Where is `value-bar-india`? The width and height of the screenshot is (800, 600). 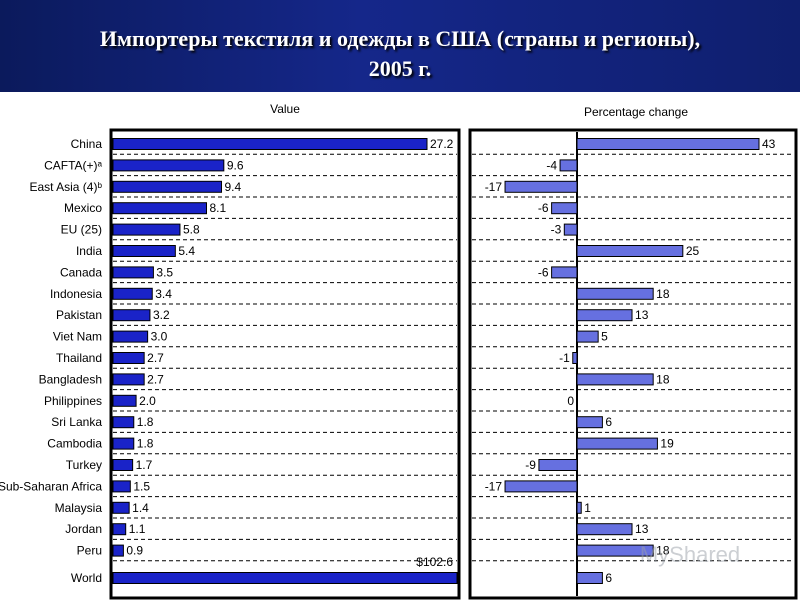 value-bar-india is located at coordinates (144, 251).